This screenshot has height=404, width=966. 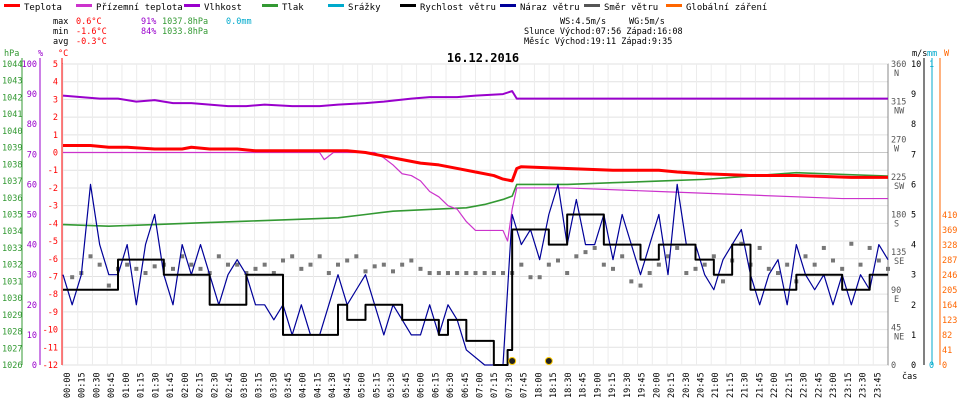 What do you see at coordinates (483, 58) in the screenshot?
I see `chart-date-title: 16.12.2016` at bounding box center [483, 58].